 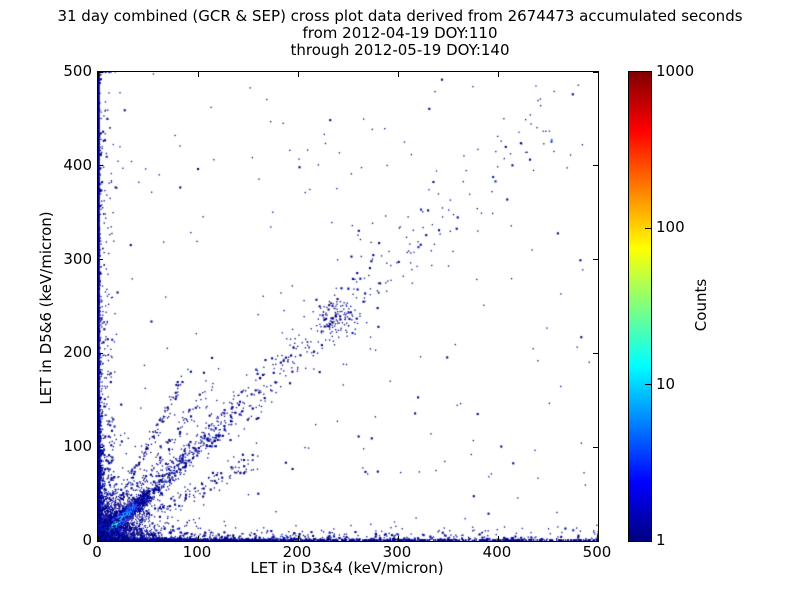 I want to click on y-tick-label: 100, so click(x=77, y=446).